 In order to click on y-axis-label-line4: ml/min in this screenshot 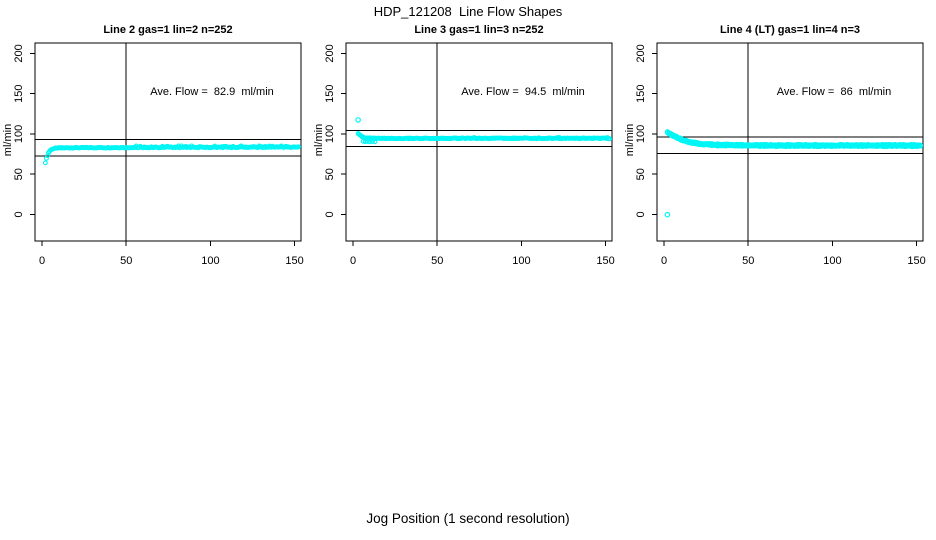, I will do `click(630, 140)`.